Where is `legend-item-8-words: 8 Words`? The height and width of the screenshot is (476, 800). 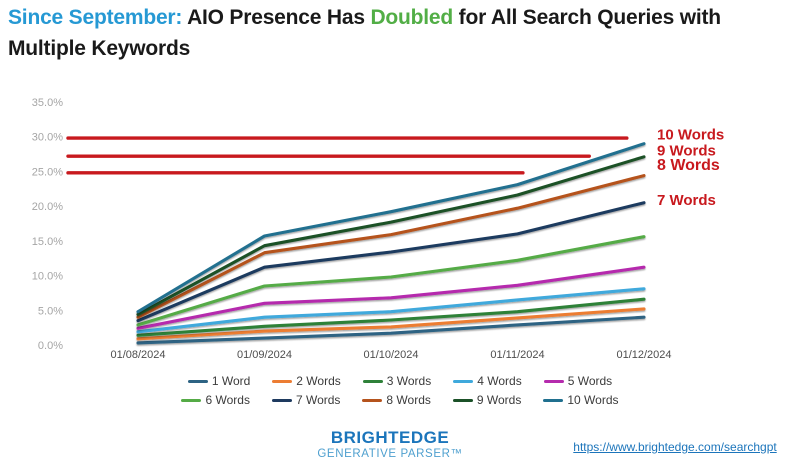
legend-item-8-words: 8 Words is located at coordinates (396, 400).